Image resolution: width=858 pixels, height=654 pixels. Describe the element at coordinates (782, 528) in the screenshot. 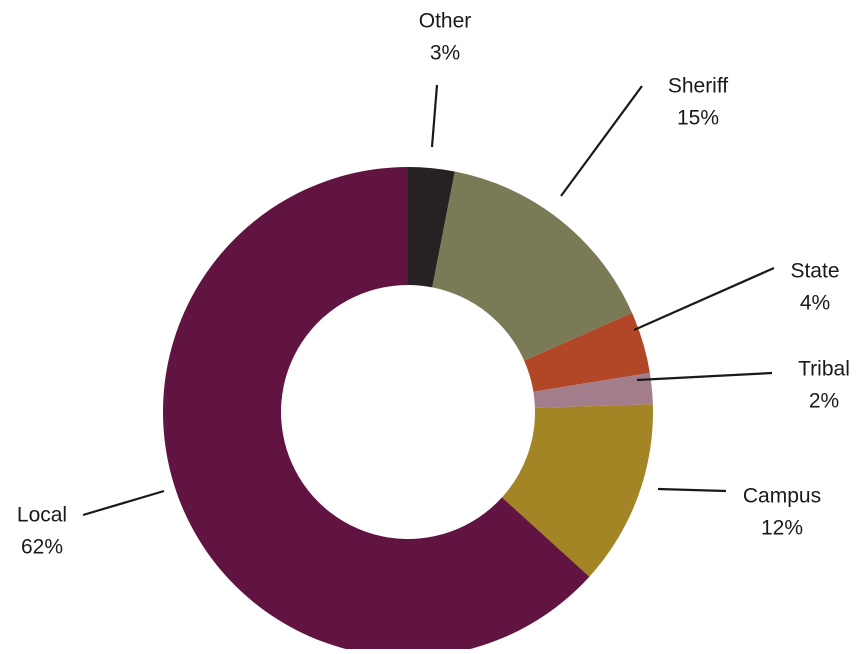

I see `slice-value-label-campus: 12%` at that location.